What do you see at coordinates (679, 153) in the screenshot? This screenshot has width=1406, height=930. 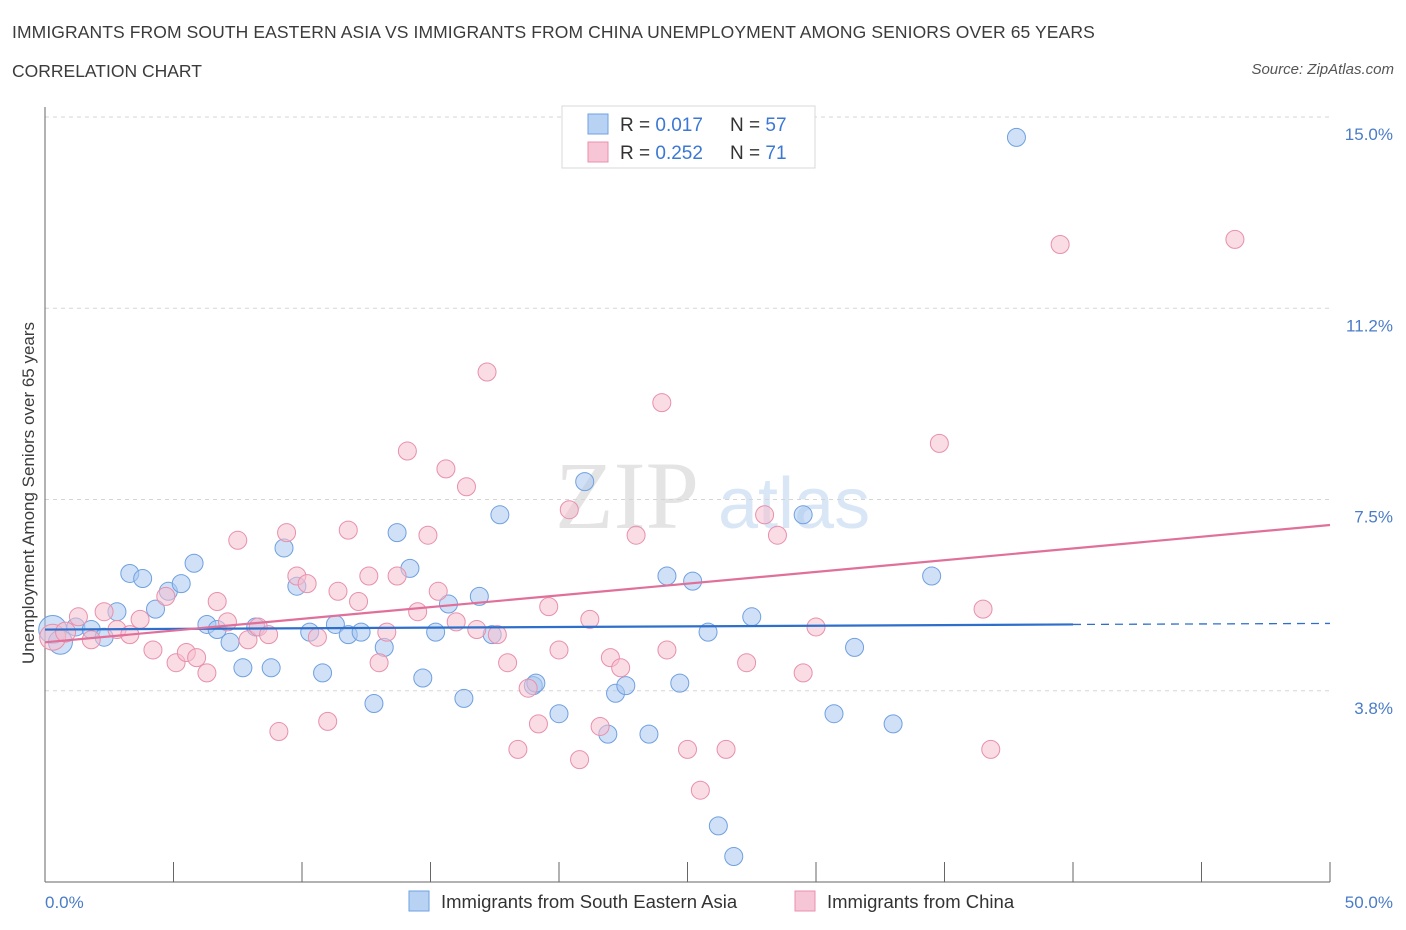 I see `legend-r-value-2: 0.252` at bounding box center [679, 153].